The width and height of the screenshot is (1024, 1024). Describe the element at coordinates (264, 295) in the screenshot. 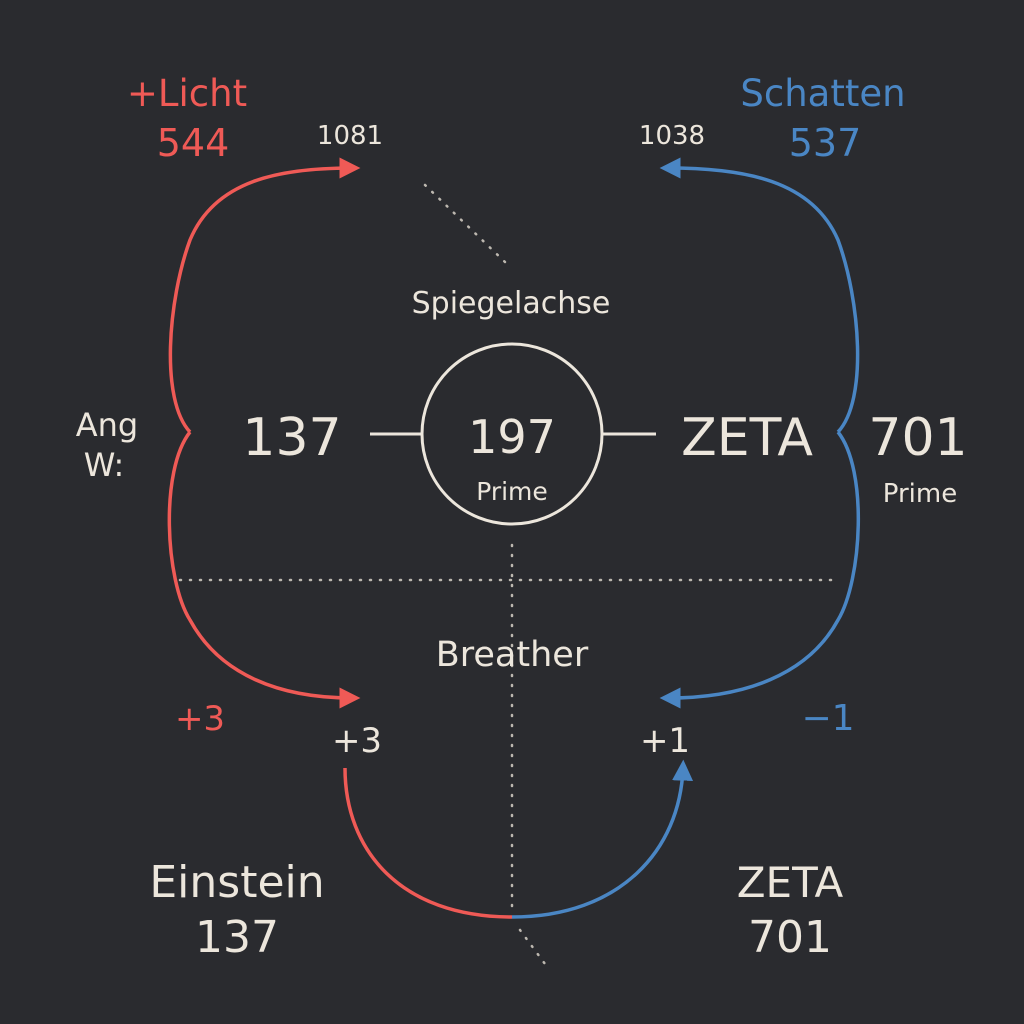

I see `light-upper-arrow` at that location.